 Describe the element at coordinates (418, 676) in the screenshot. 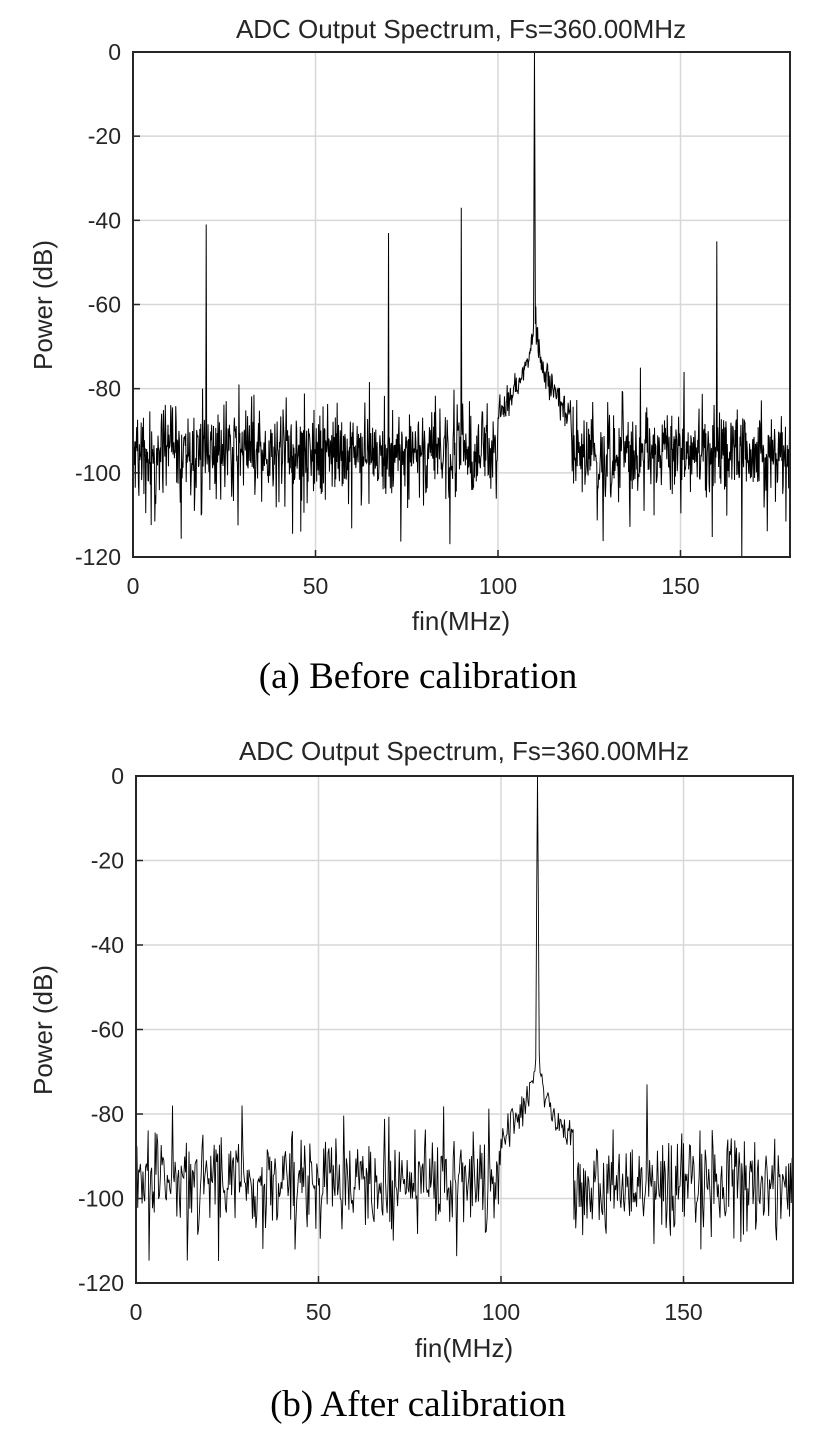

I see `caption-a: (a) Before calibration` at that location.